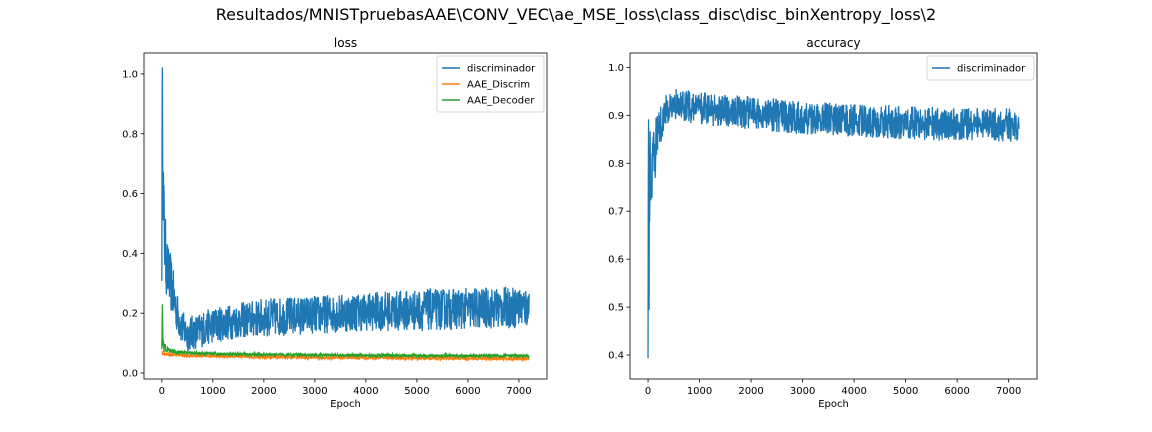 This screenshot has width=1152, height=432. I want to click on y-tick-label: 0.5, so click(616, 308).